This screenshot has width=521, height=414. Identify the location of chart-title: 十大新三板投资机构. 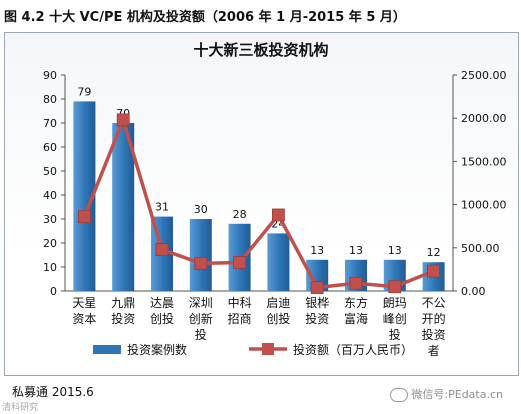
(260, 50).